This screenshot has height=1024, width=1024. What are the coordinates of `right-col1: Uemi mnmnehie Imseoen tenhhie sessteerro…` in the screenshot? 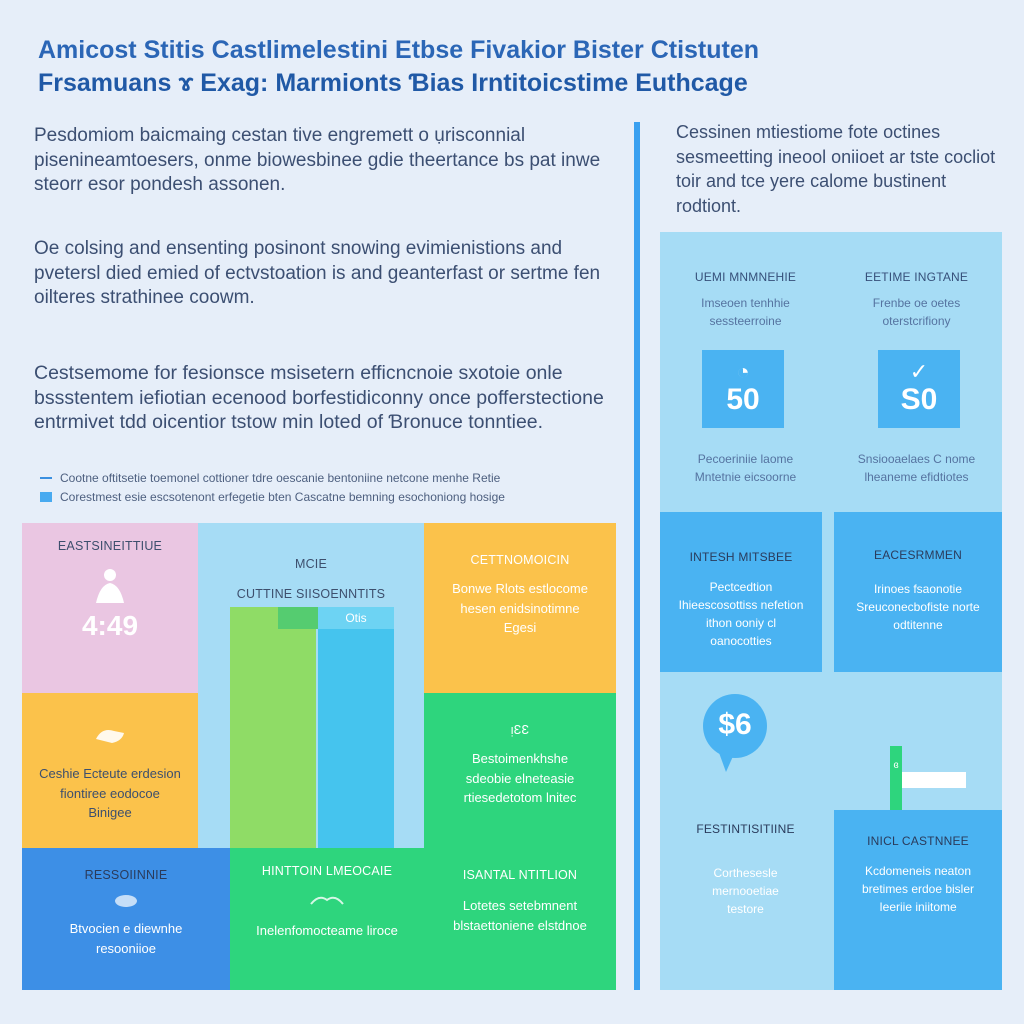 It's located at (745, 300).